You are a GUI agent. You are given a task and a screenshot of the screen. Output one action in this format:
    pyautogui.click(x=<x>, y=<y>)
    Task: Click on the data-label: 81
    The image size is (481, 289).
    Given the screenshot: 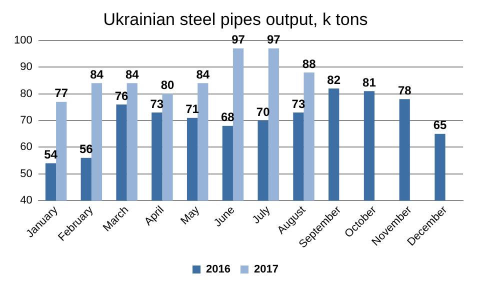 What is the action you would take?
    pyautogui.click(x=369, y=82)
    